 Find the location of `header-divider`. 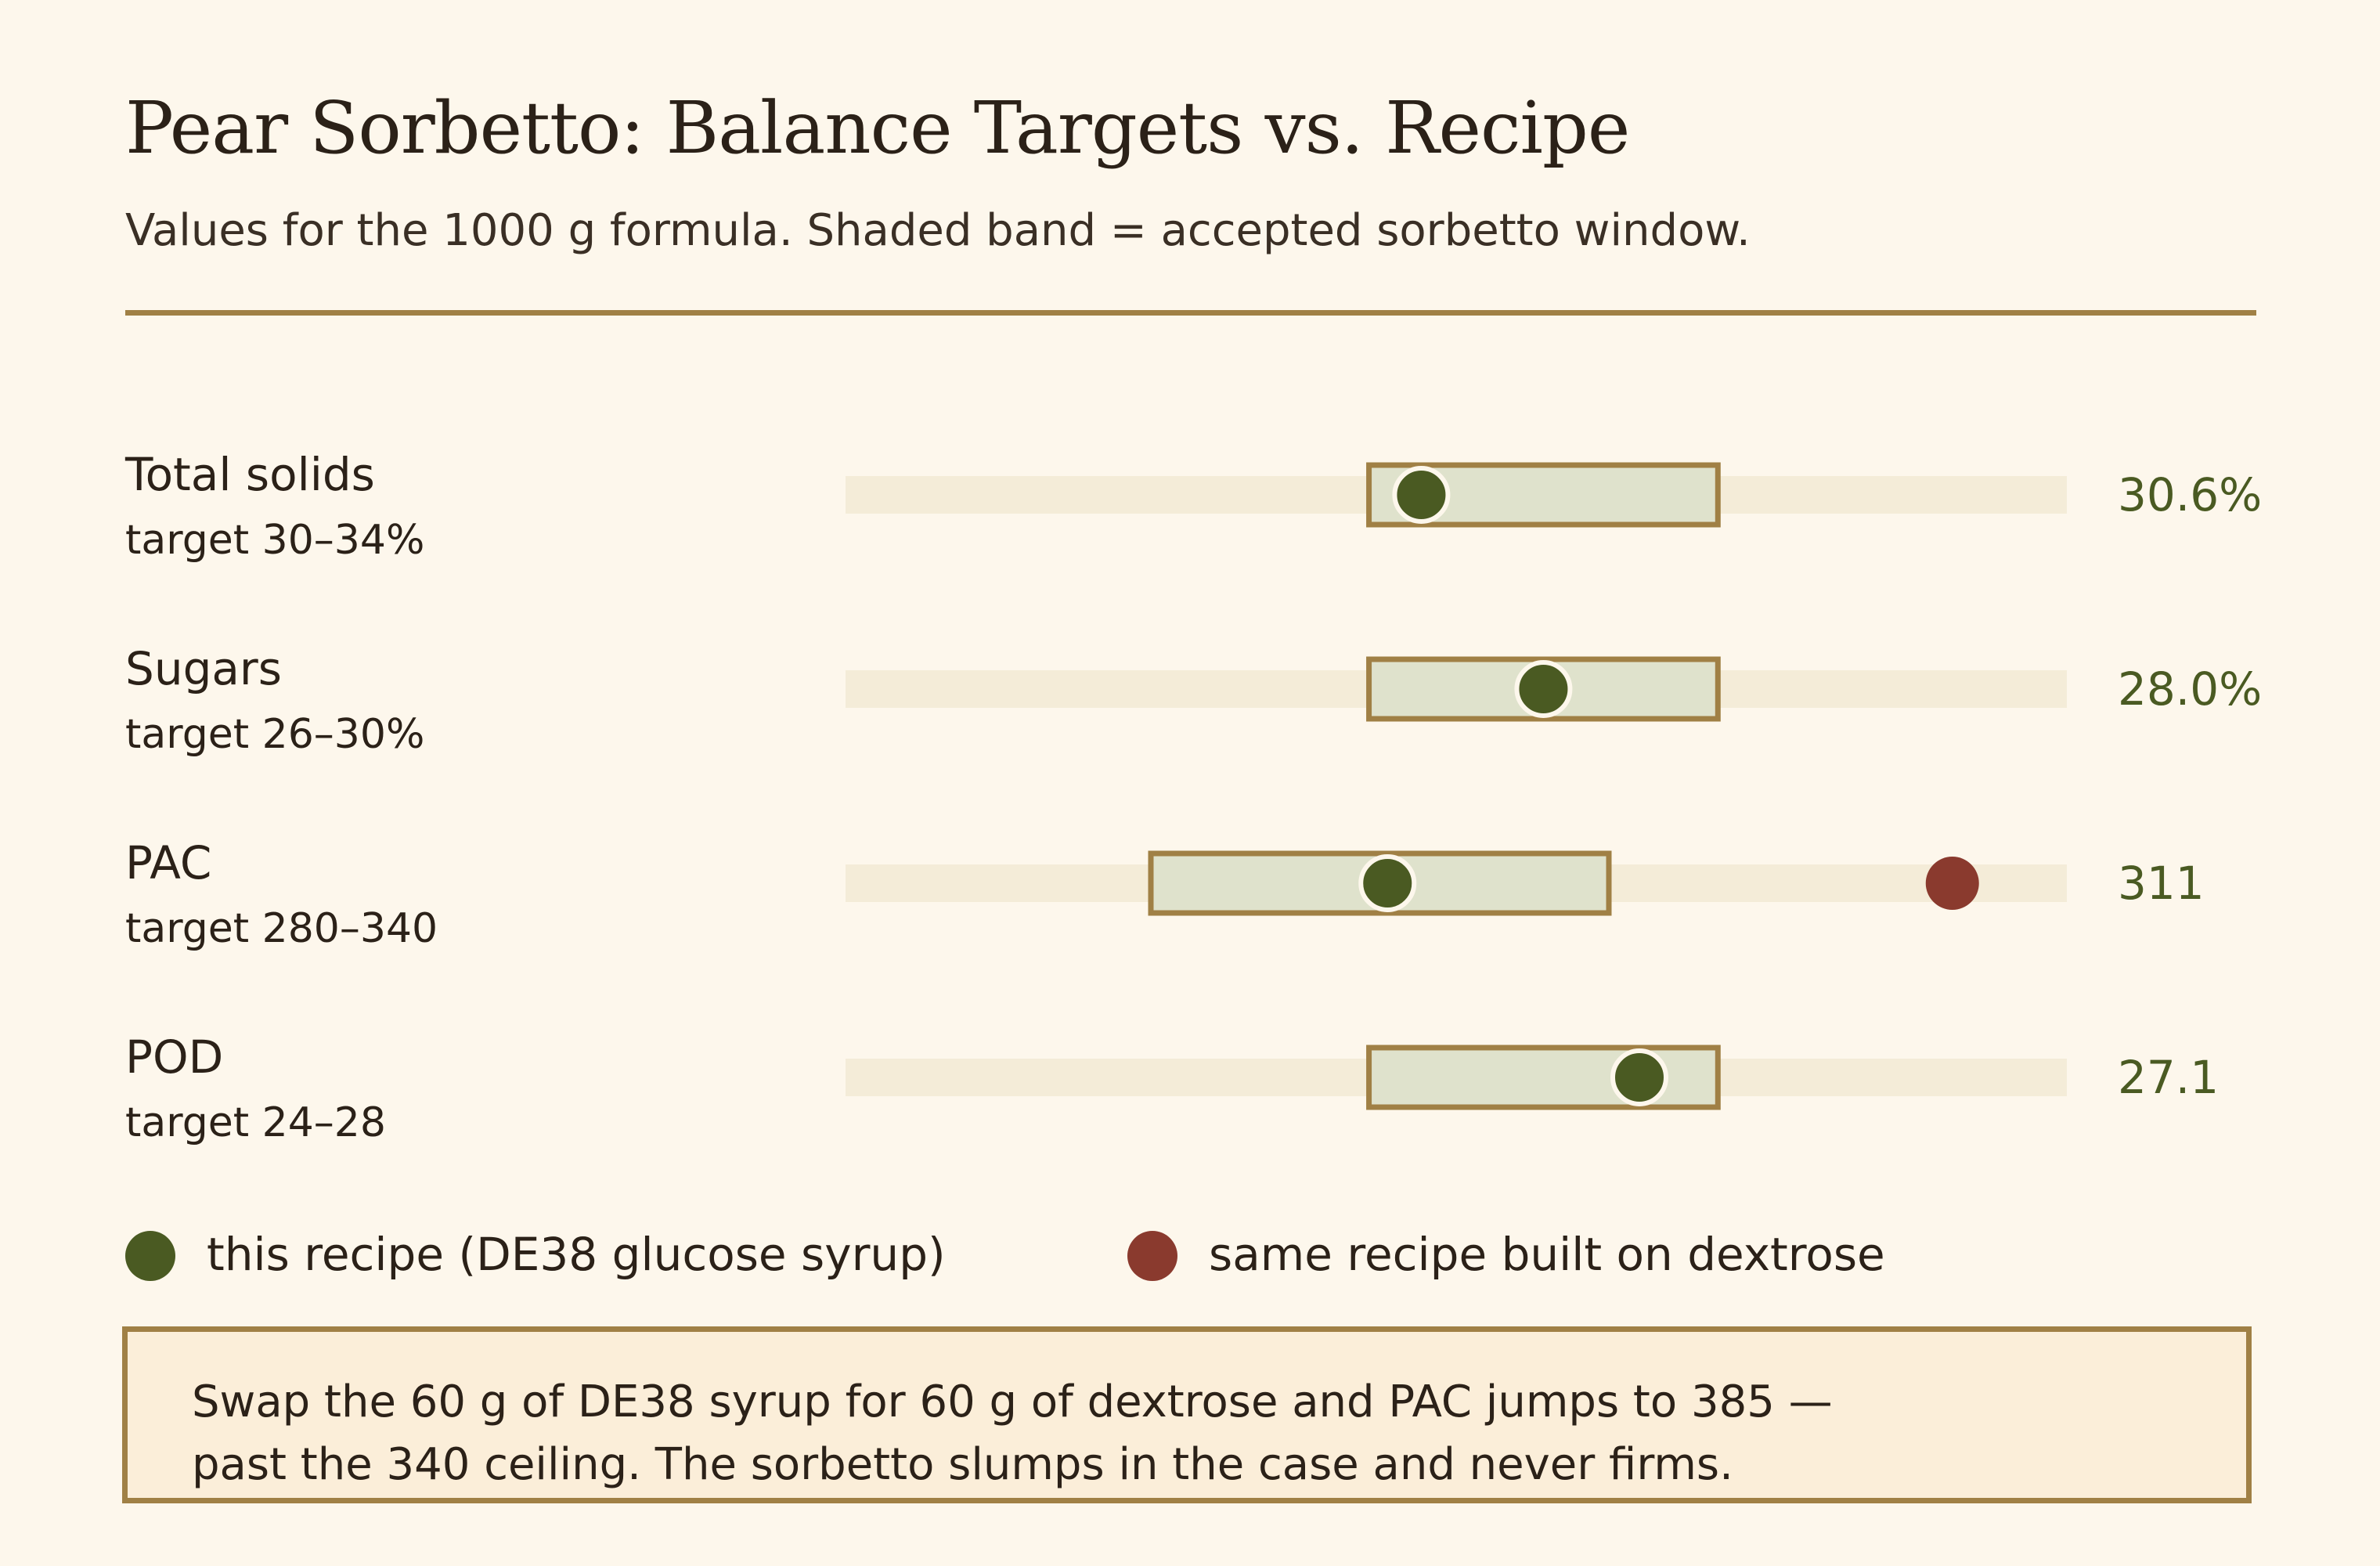

header-divider is located at coordinates (1190, 313).